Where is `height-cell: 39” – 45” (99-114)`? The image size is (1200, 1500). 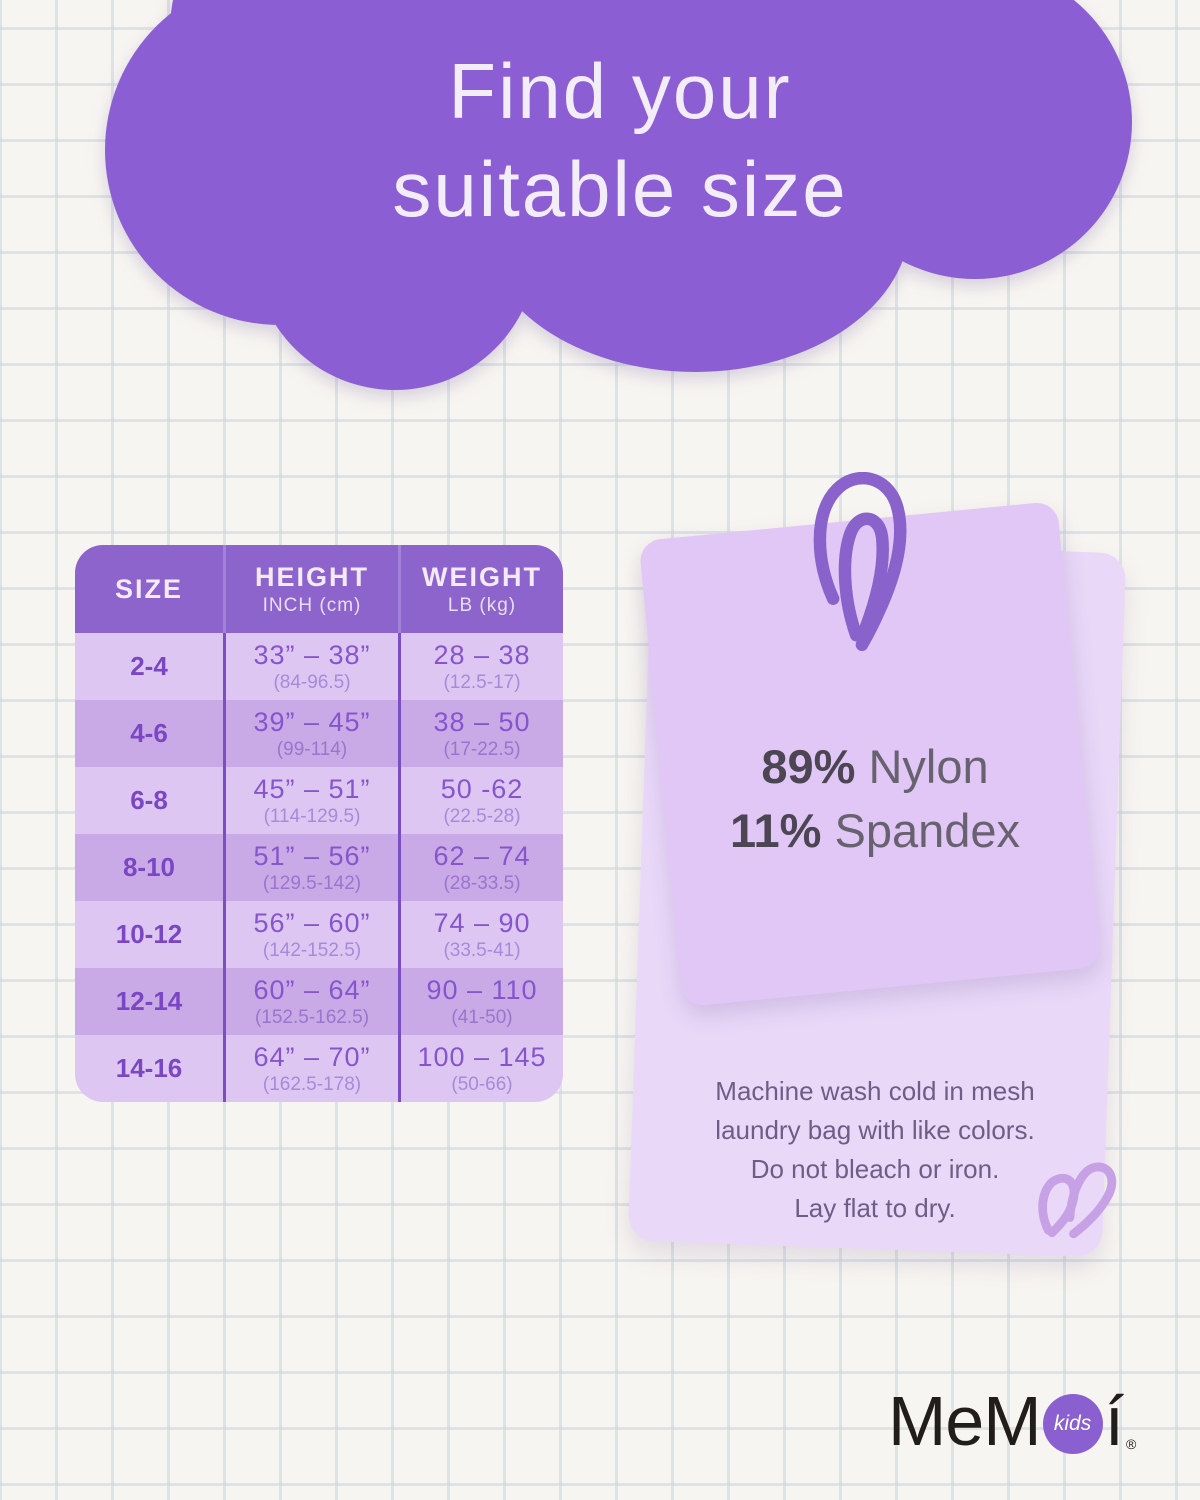
height-cell: 39” – 45” (99-114) is located at coordinates (310, 733).